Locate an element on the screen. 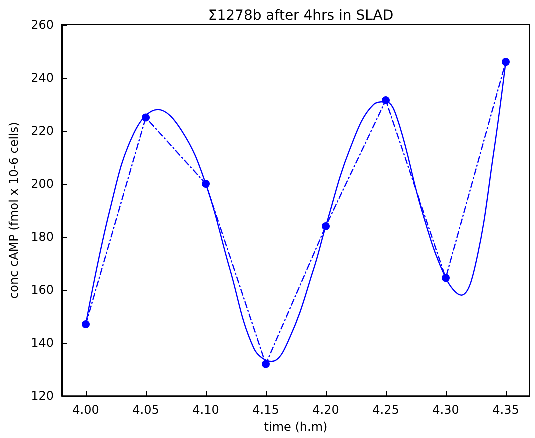 The width and height of the screenshot is (535, 438). x-tick-label: 4.30 is located at coordinates (446, 410).